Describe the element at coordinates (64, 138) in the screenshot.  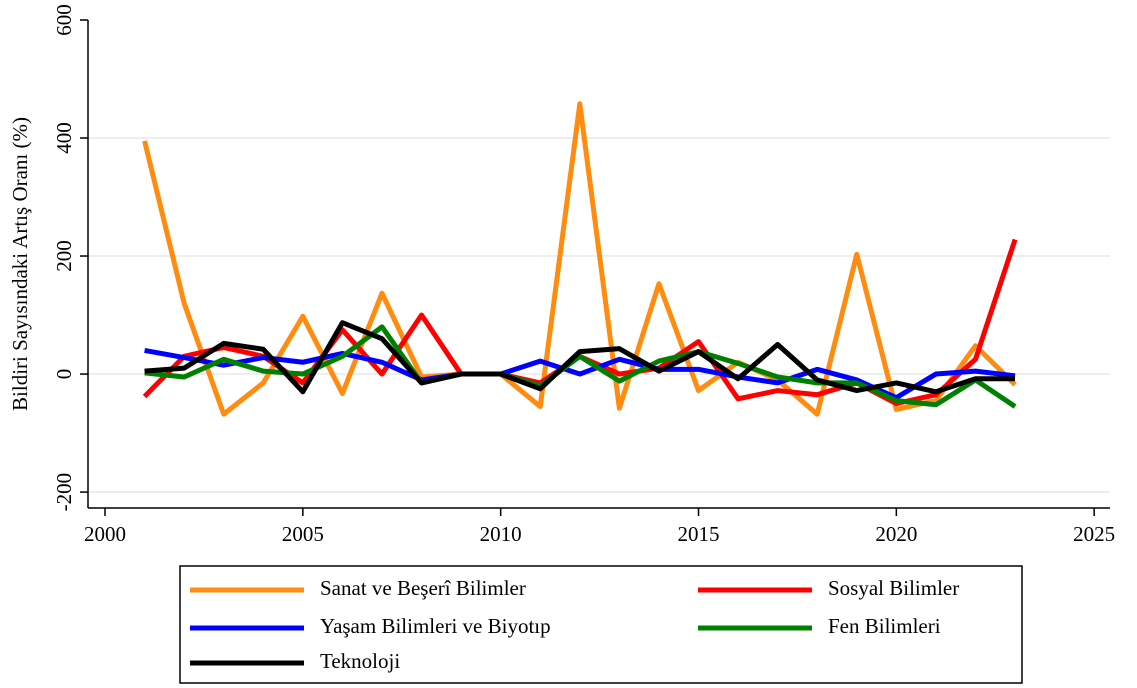
I see `y-tick-label: 400` at that location.